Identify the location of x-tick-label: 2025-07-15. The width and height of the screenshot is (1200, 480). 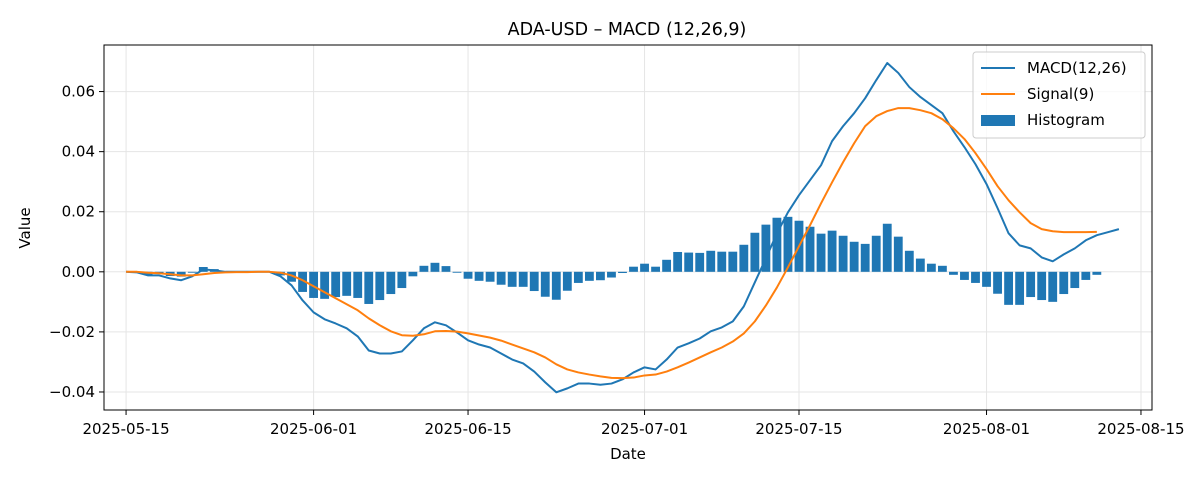
(798, 429).